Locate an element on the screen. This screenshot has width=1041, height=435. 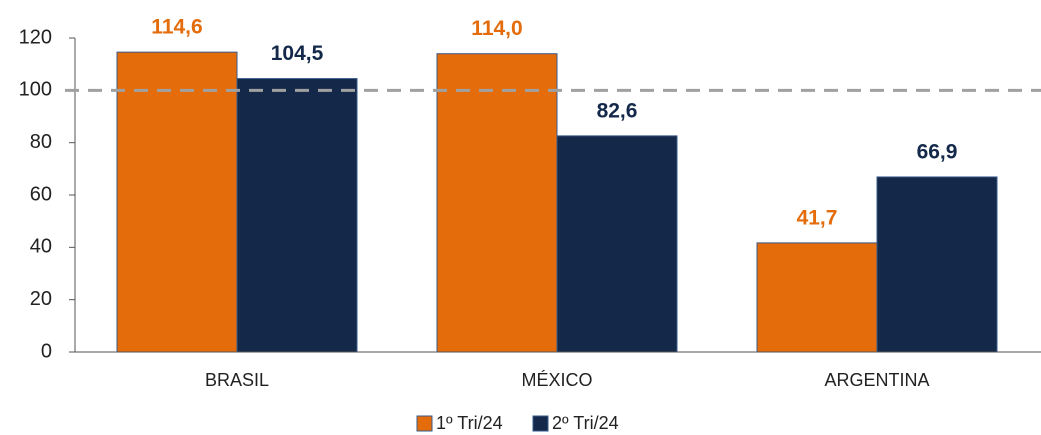
value-label: 114,6 is located at coordinates (176, 27).